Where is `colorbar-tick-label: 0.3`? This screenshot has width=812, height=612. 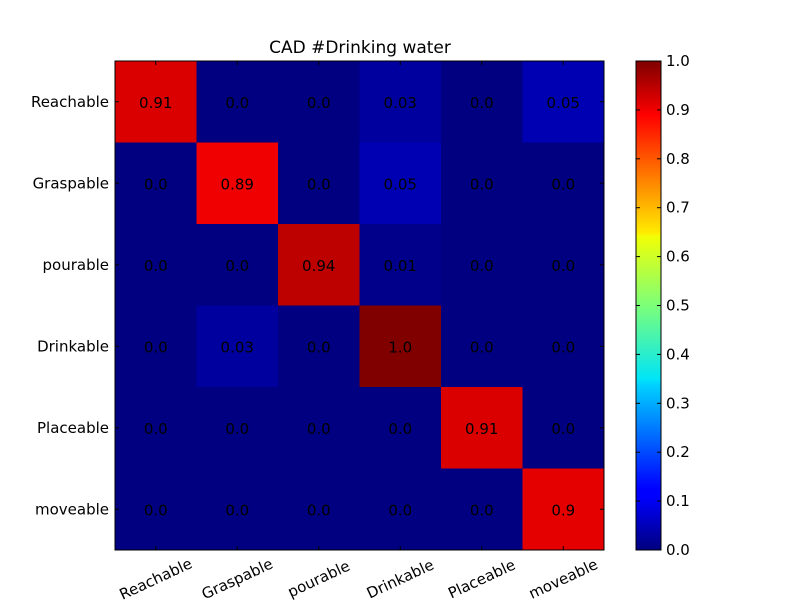
colorbar-tick-label: 0.3 is located at coordinates (678, 403).